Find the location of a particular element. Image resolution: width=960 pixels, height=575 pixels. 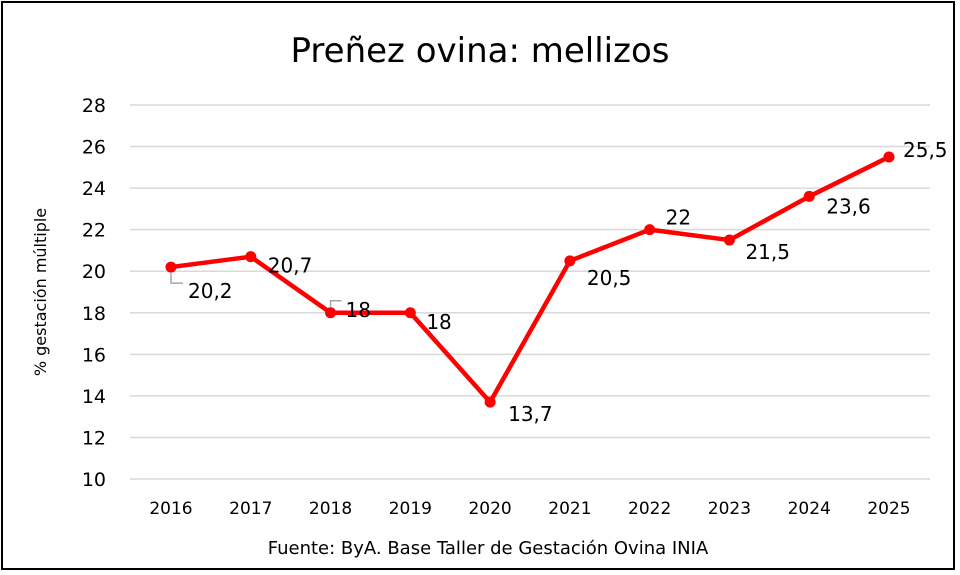

x-tick-label: 2021 is located at coordinates (569, 509).